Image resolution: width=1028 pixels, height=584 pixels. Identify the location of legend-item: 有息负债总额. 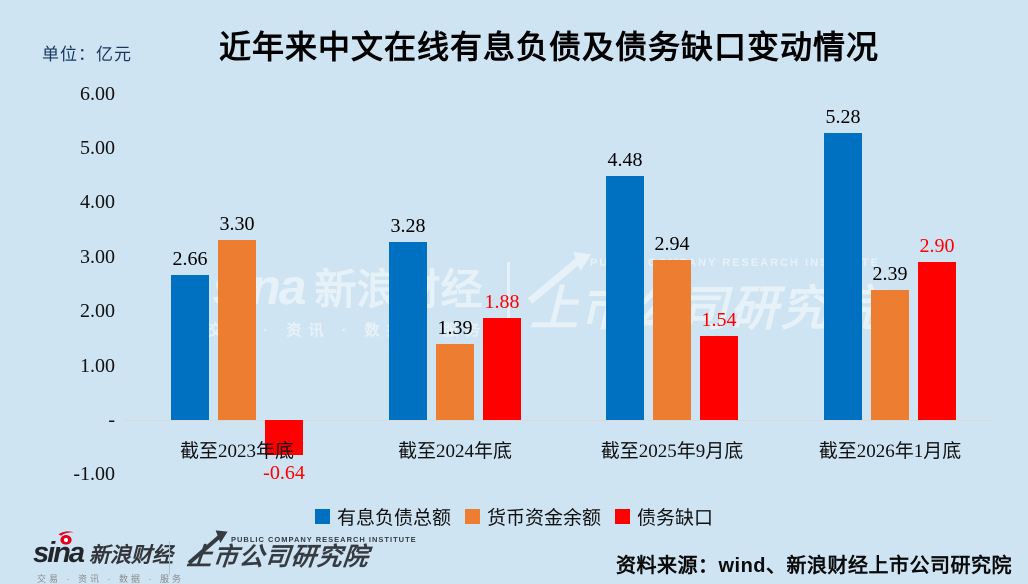
(382, 516).